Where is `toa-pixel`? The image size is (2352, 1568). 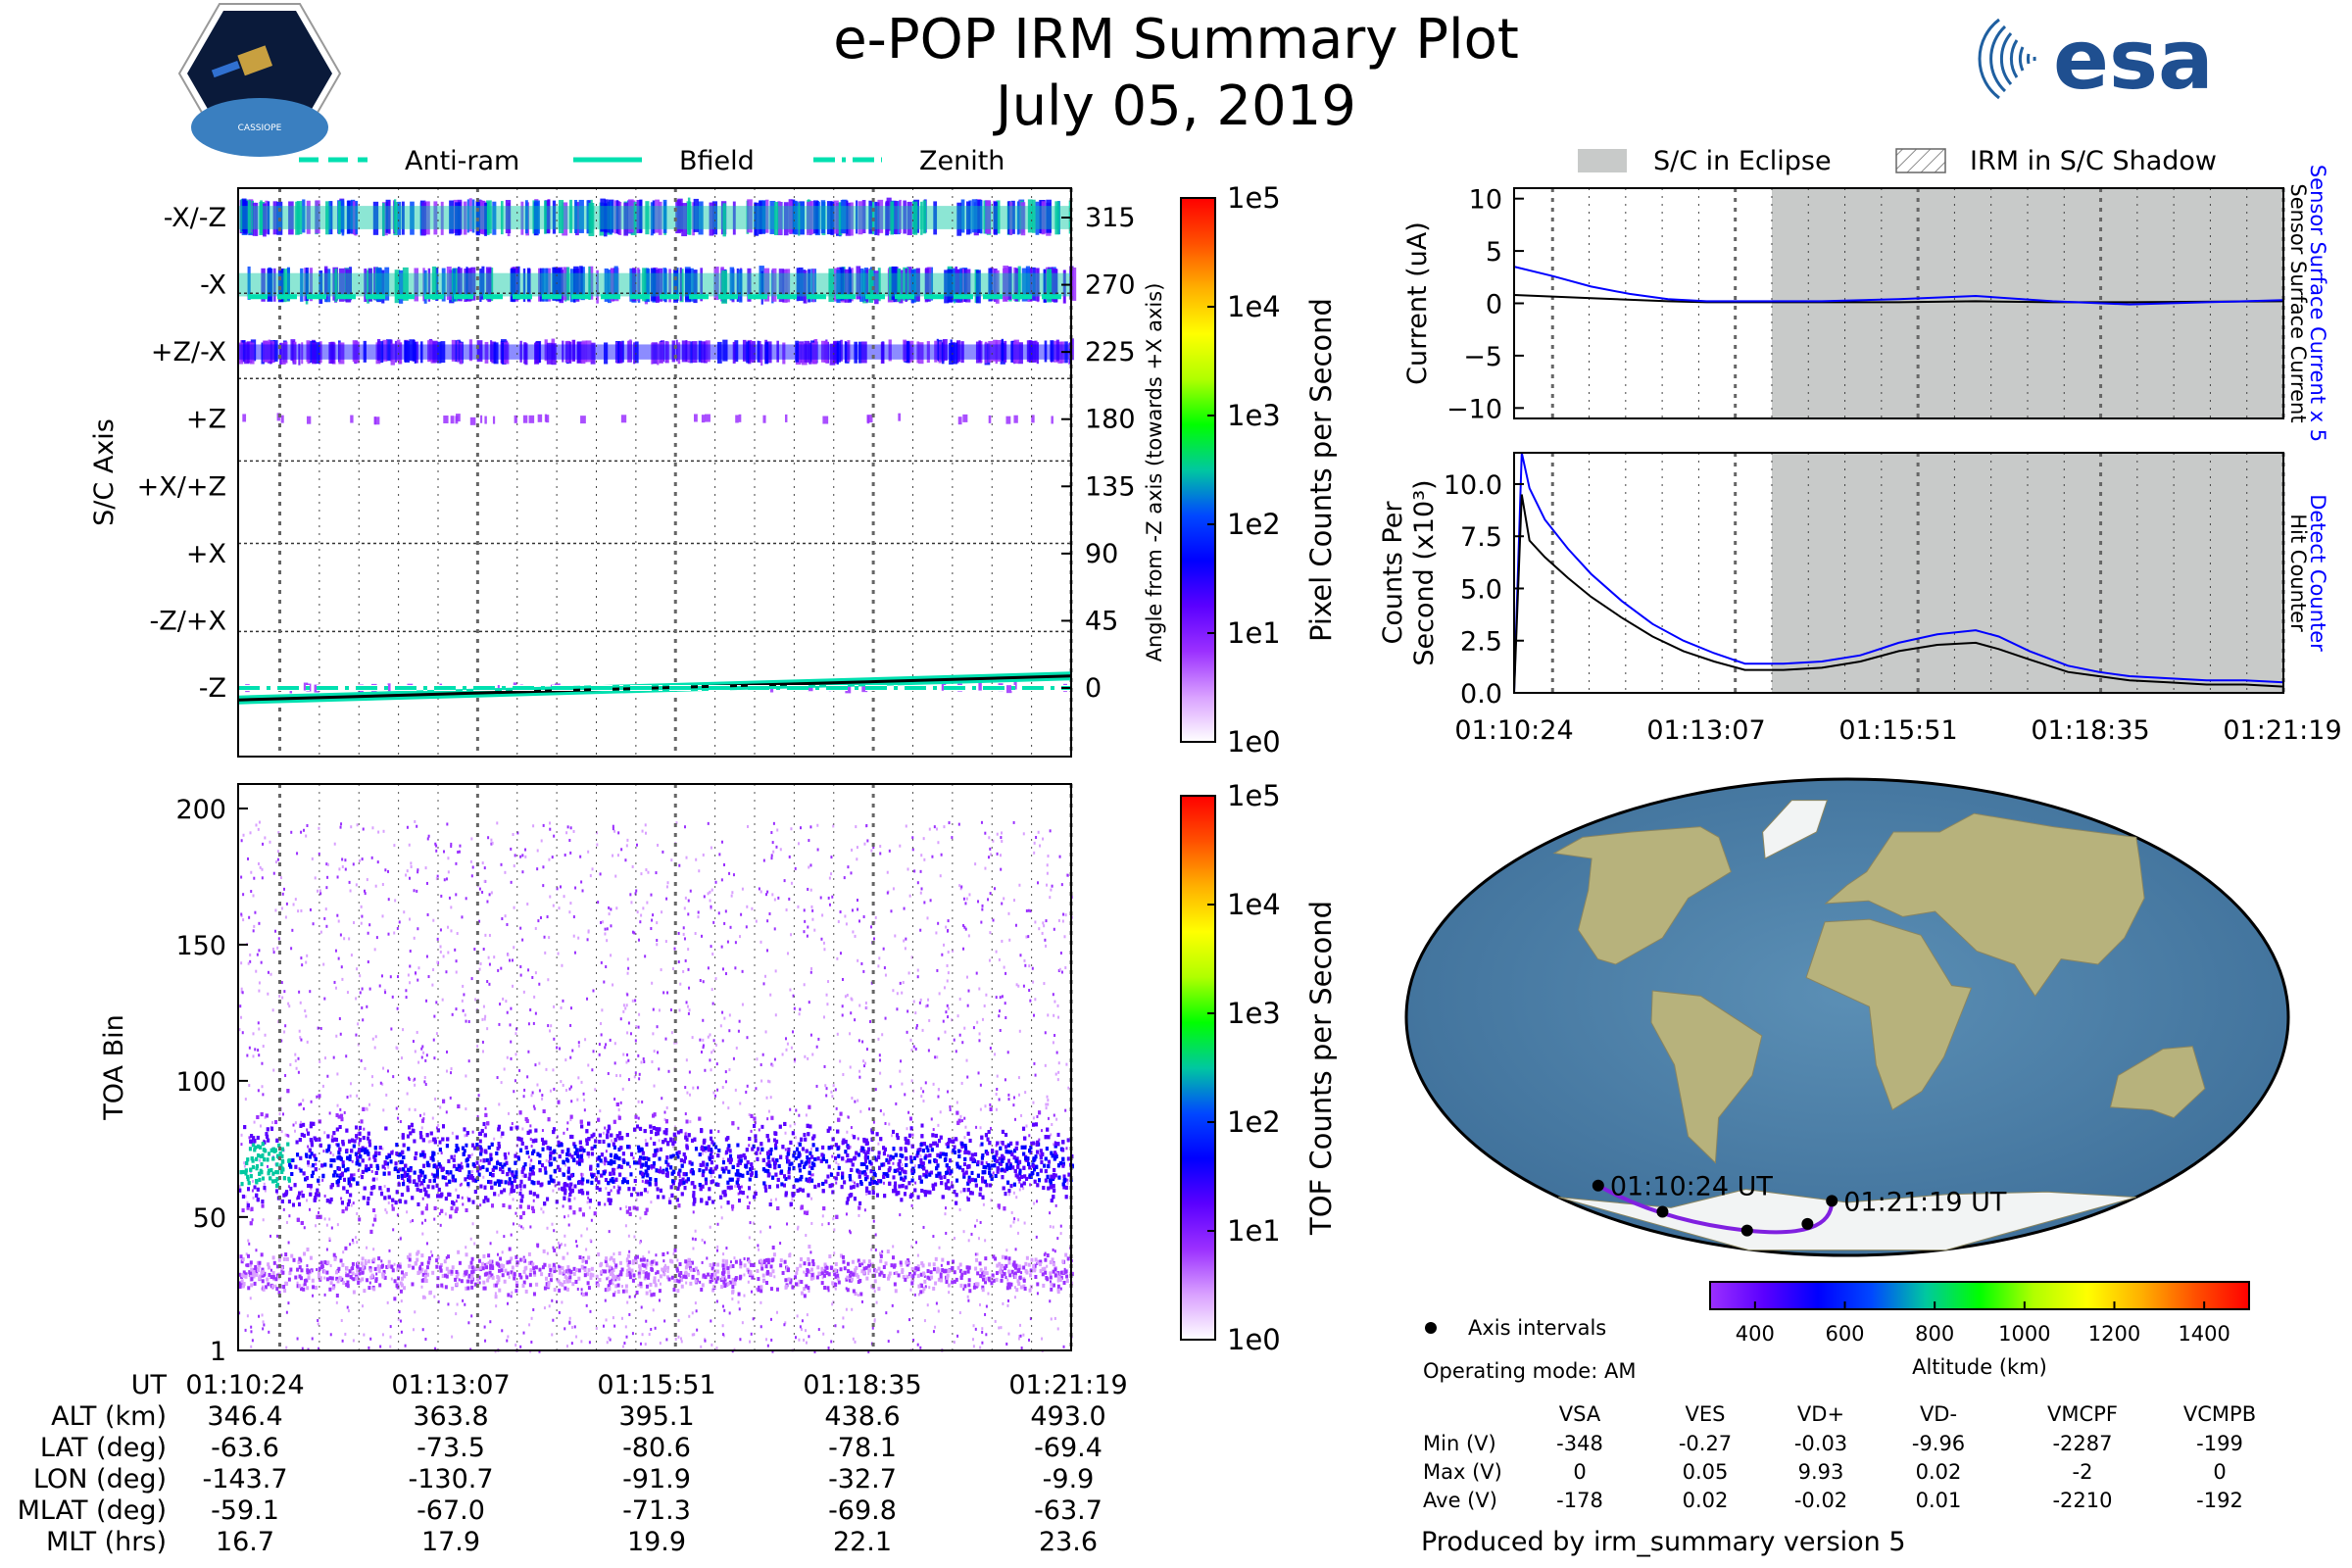 toa-pixel is located at coordinates (350, 1155).